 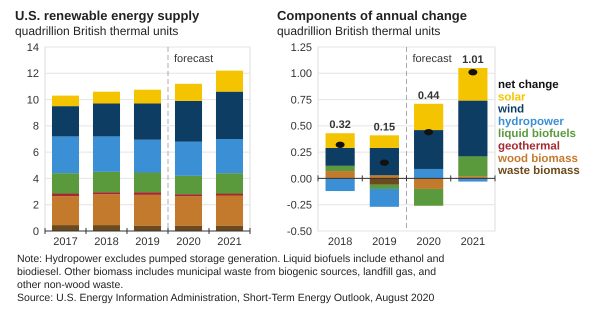 I want to click on y-tick-label: 1.00, so click(x=301, y=74).